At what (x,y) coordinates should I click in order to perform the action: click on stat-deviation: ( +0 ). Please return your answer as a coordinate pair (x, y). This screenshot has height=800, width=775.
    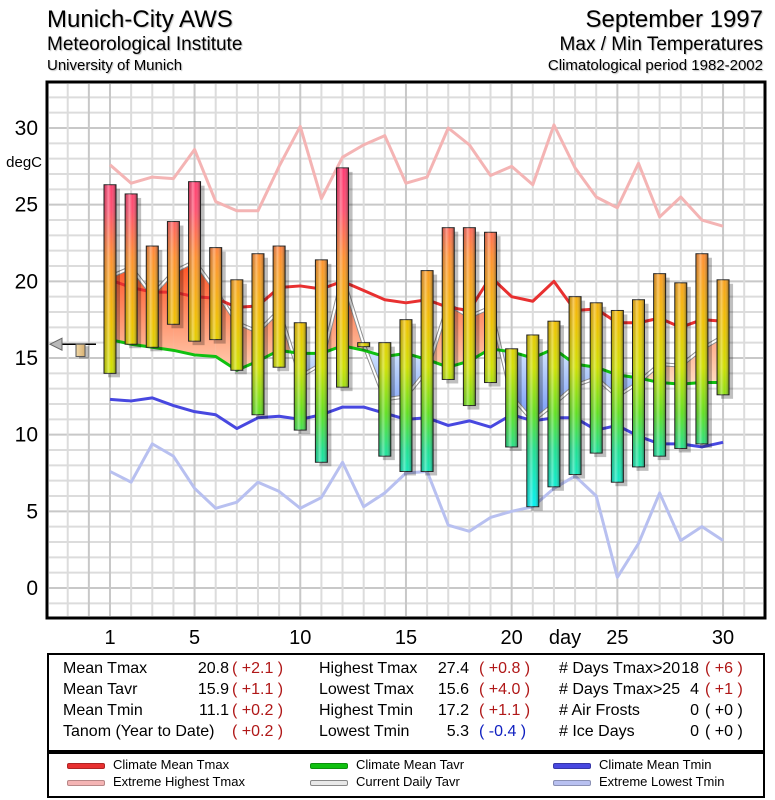
    Looking at the image, I should click on (724, 710).